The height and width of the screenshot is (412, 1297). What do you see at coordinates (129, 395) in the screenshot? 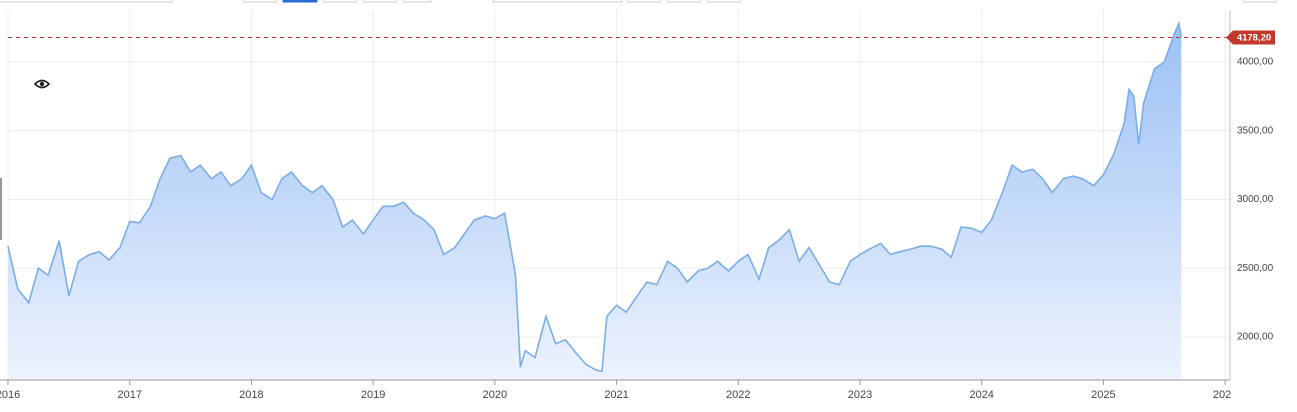
I see `x-tick-label: 2017` at bounding box center [129, 395].